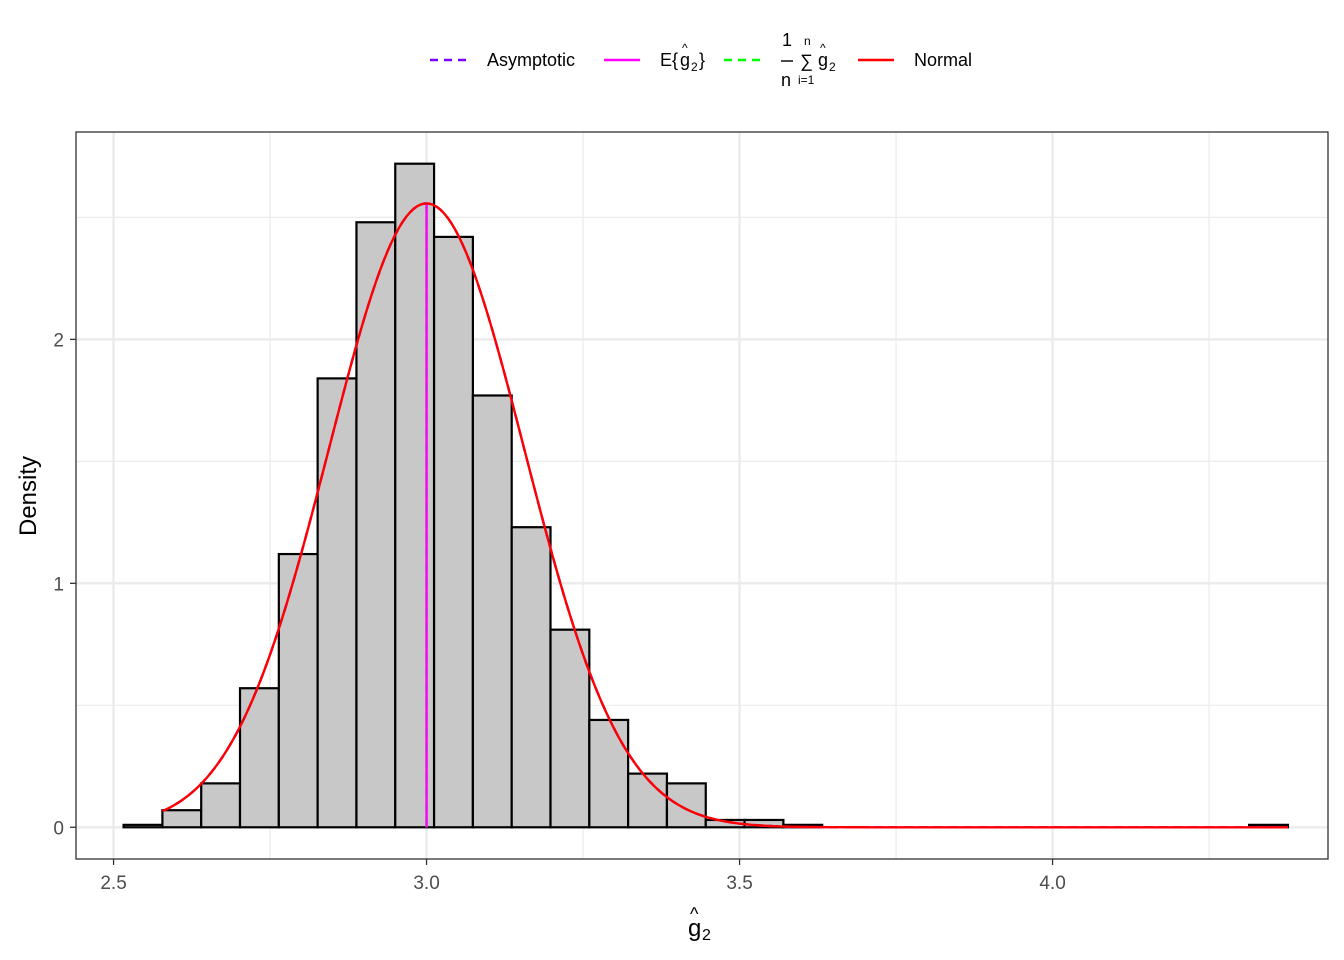  I want to click on legend-sum-sign: ∑, so click(806, 61).